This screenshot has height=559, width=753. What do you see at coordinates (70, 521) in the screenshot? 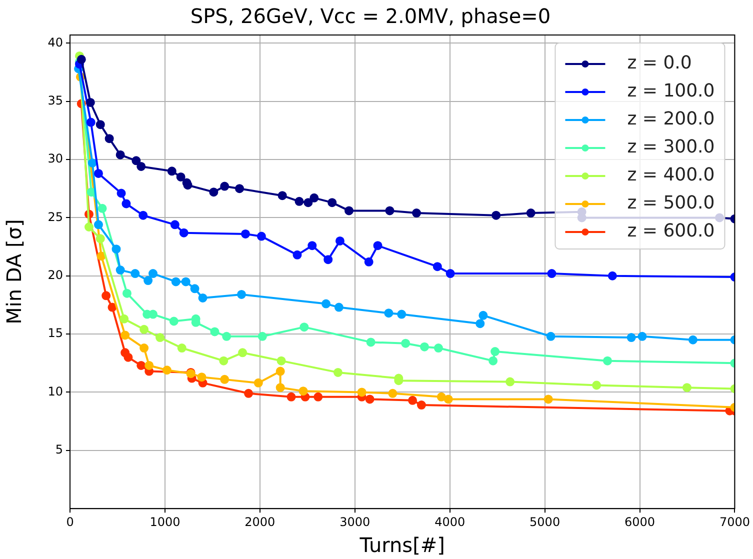
I see `x-tick-label: 0` at bounding box center [70, 521].